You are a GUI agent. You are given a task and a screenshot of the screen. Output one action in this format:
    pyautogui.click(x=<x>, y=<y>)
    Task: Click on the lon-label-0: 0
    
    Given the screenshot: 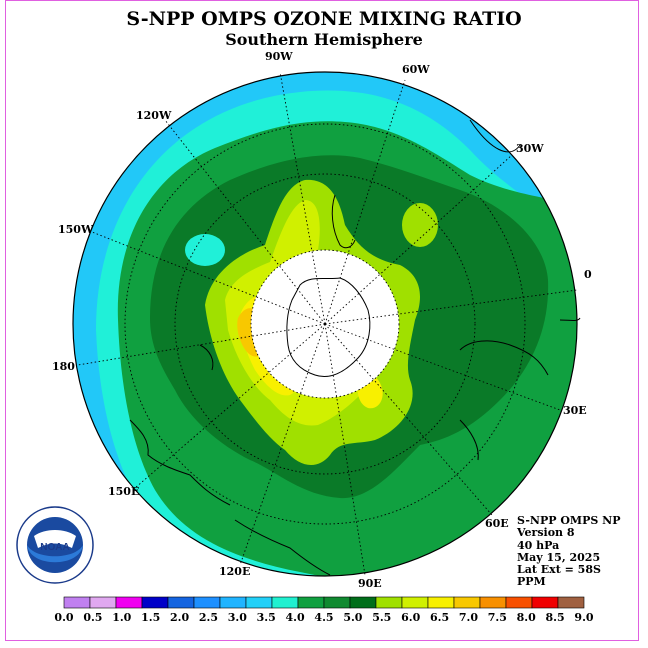 What is the action you would take?
    pyautogui.click(x=588, y=274)
    